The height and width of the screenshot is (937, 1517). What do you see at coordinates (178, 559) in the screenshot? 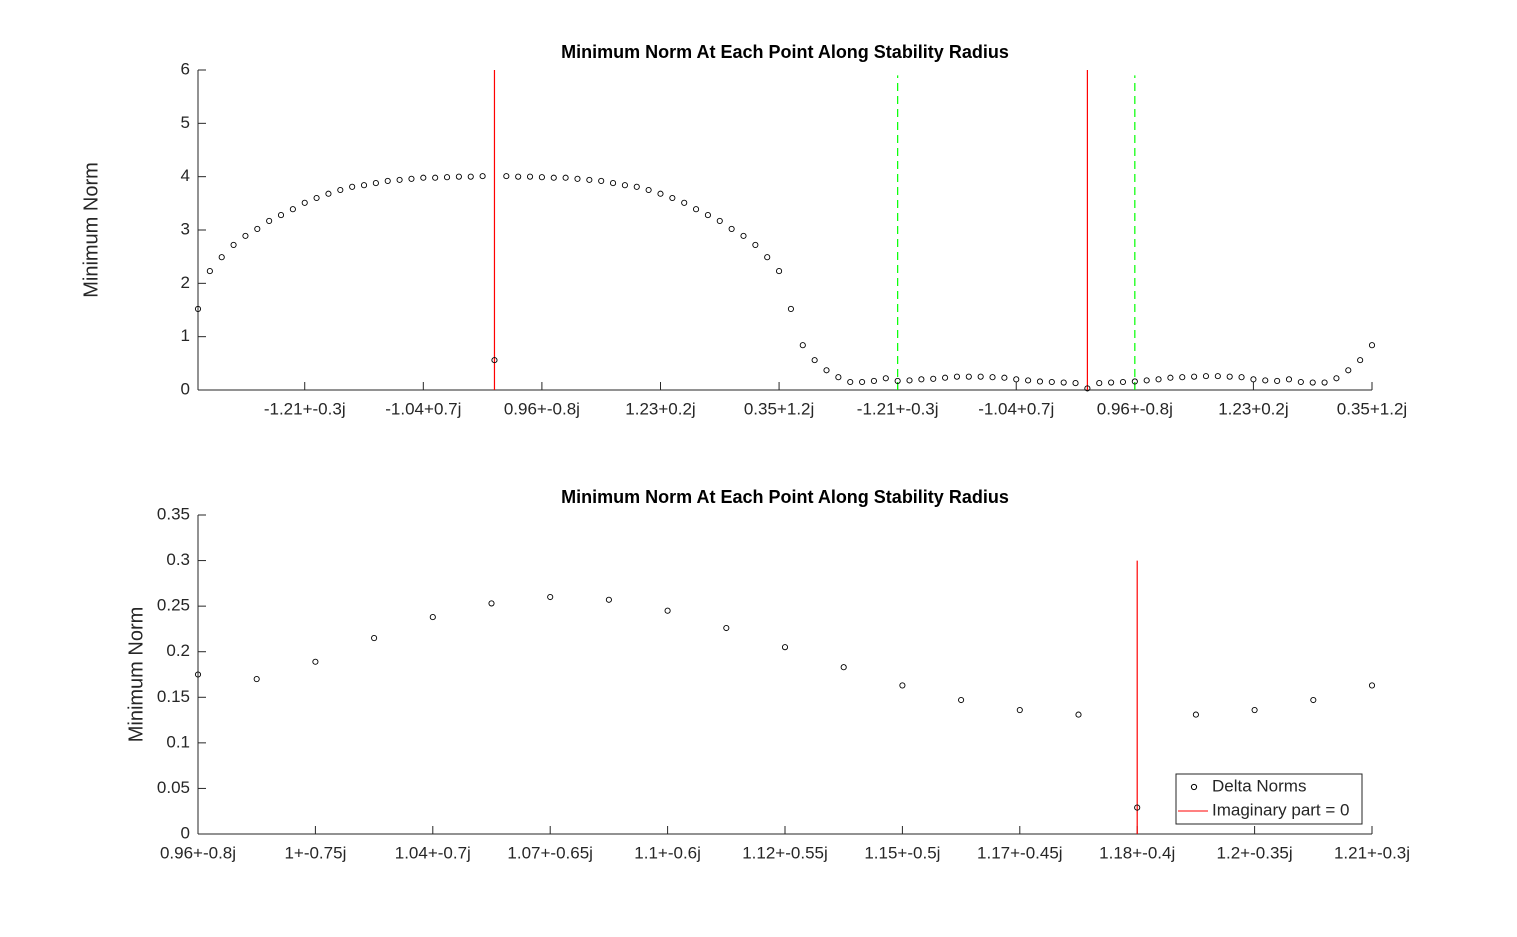
I see `y-tick-label: 0.3` at bounding box center [178, 559].